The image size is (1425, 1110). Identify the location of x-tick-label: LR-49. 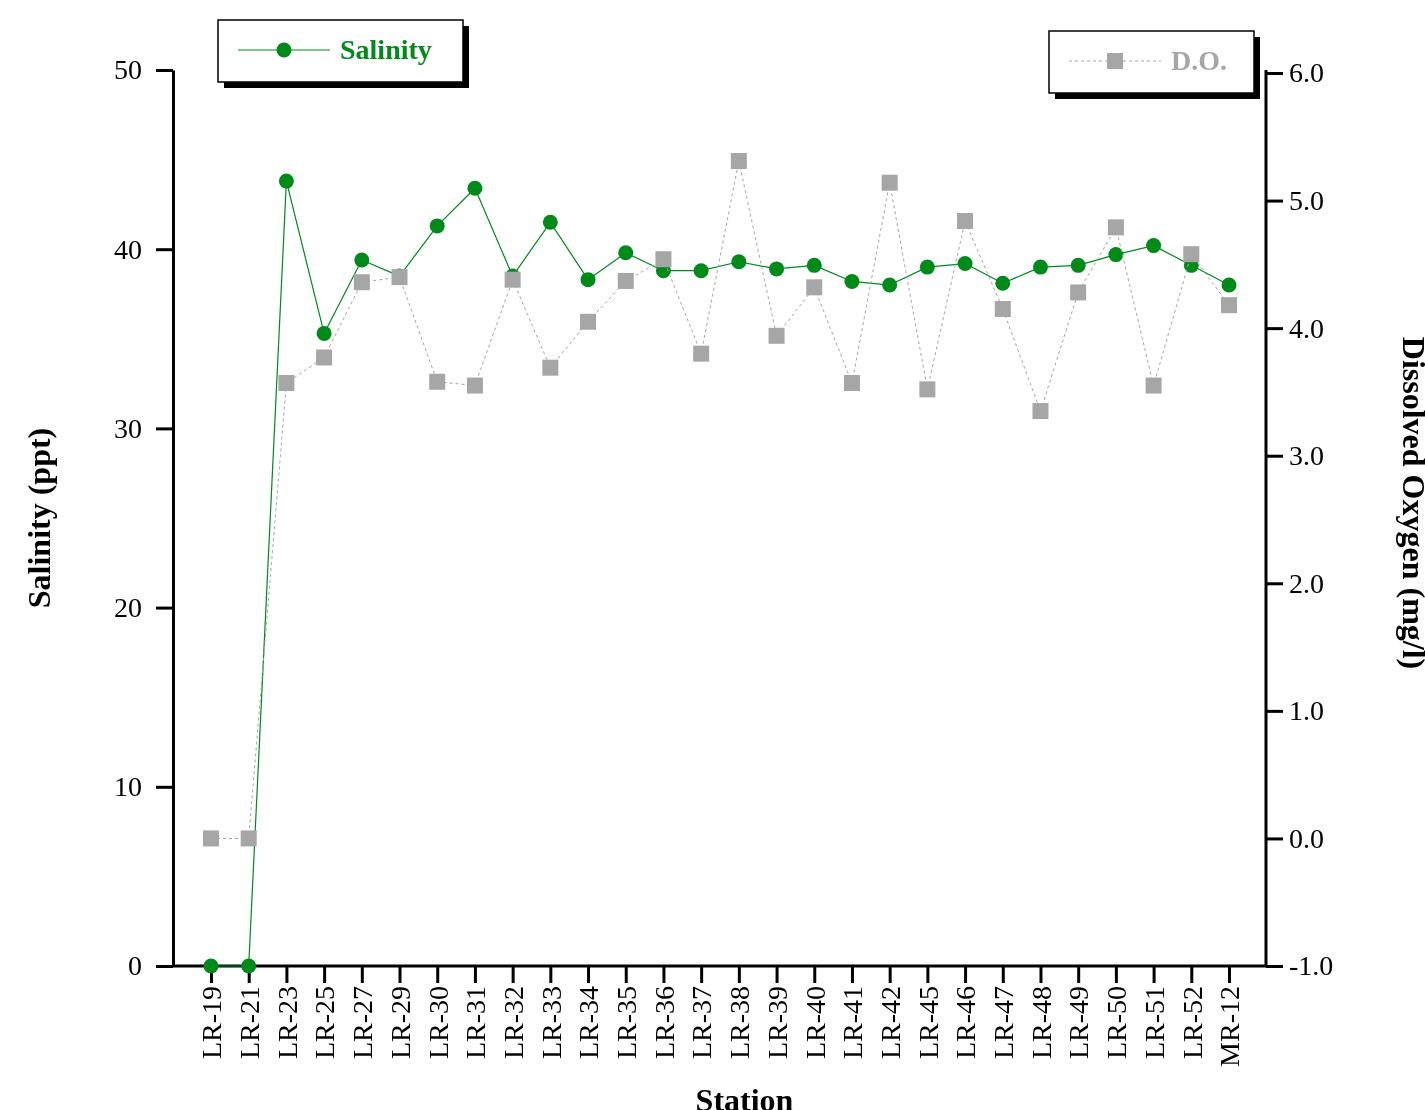
(1079, 1023).